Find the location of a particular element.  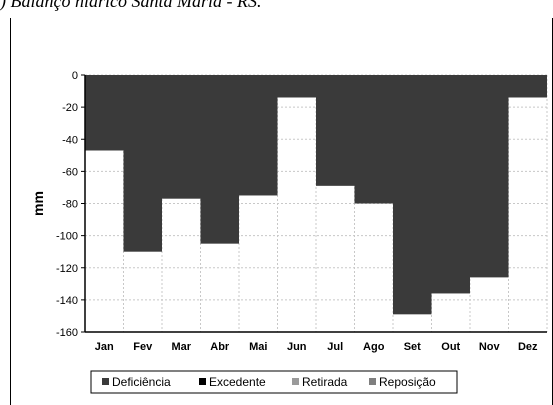

bar-jun is located at coordinates (296, 86).